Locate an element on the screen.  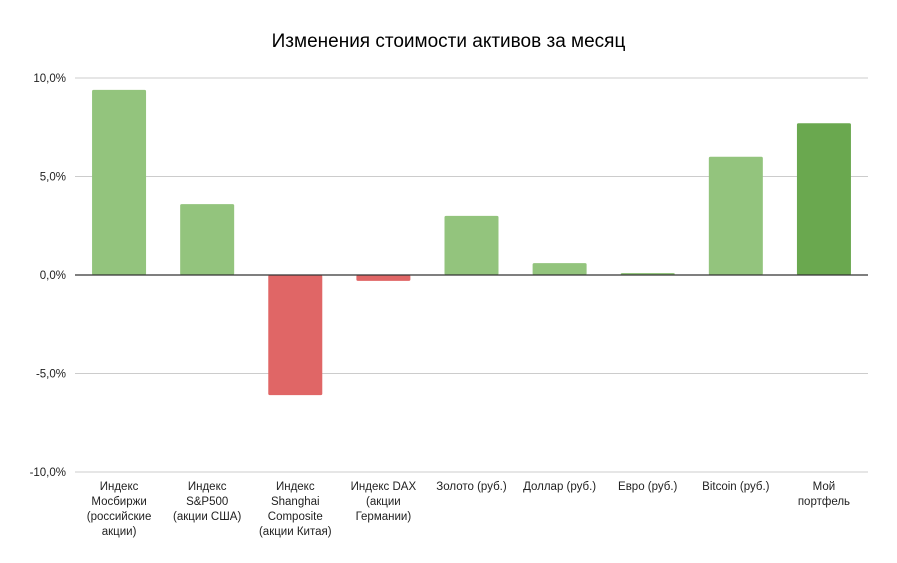
category-label: Индекс DAX (акции Германии) is located at coordinates (384, 502).